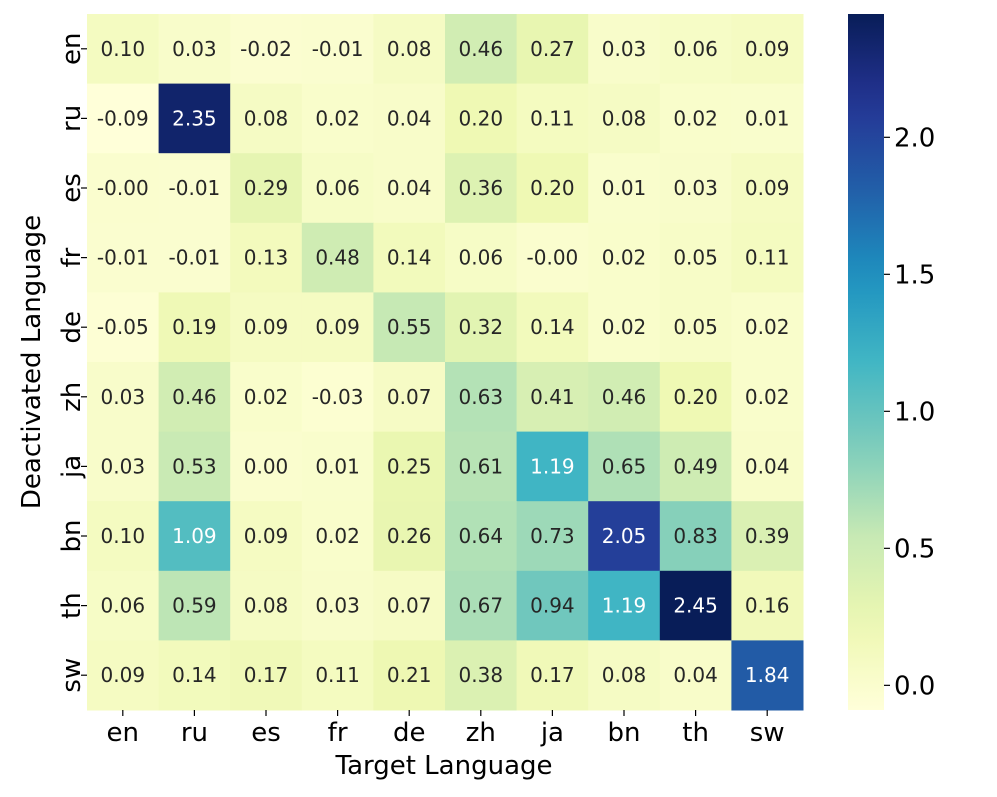 The height and width of the screenshot is (797, 997). Describe the element at coordinates (266, 733) in the screenshot. I see `x-tick-label: es` at that location.